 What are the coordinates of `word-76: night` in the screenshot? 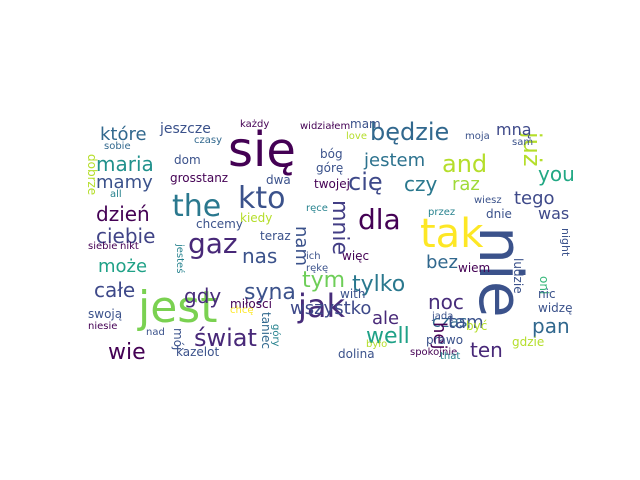 It's located at (565, 242).